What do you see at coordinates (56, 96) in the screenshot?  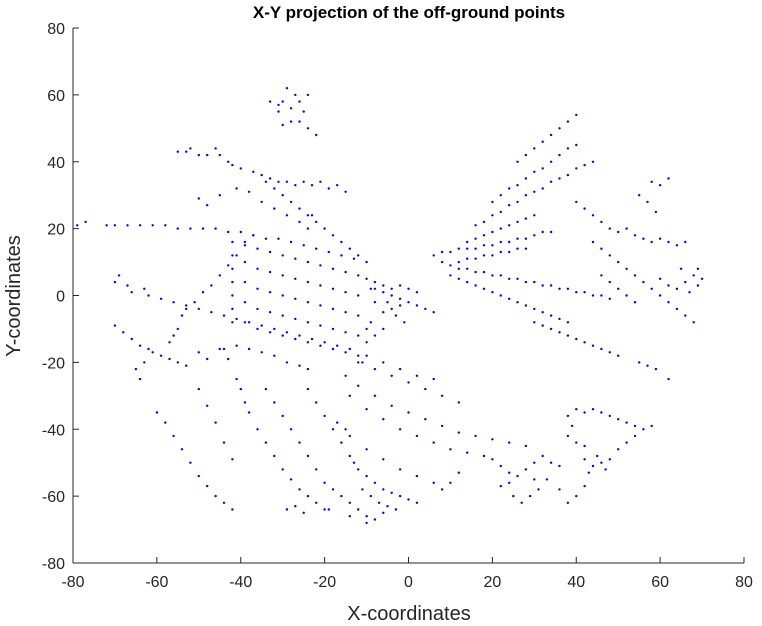 I see `y-tick-label: 60` at bounding box center [56, 96].